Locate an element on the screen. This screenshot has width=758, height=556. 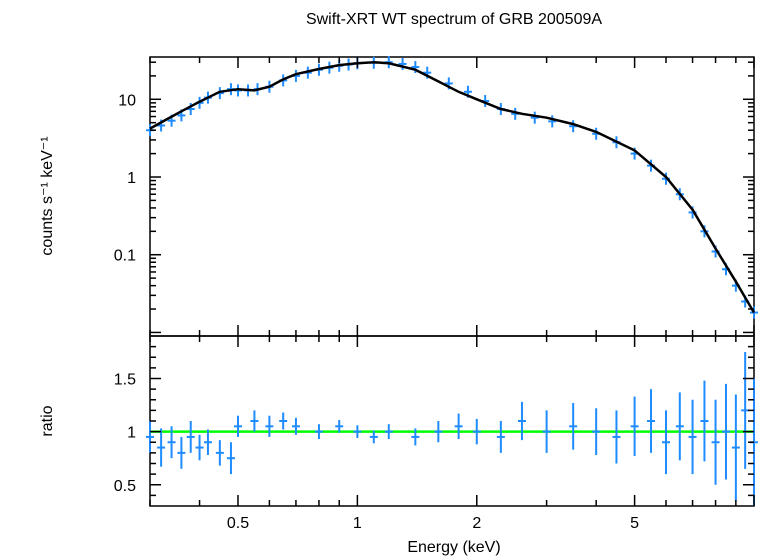
spectrum-y-tick-label: 10 is located at coordinates (127, 100).